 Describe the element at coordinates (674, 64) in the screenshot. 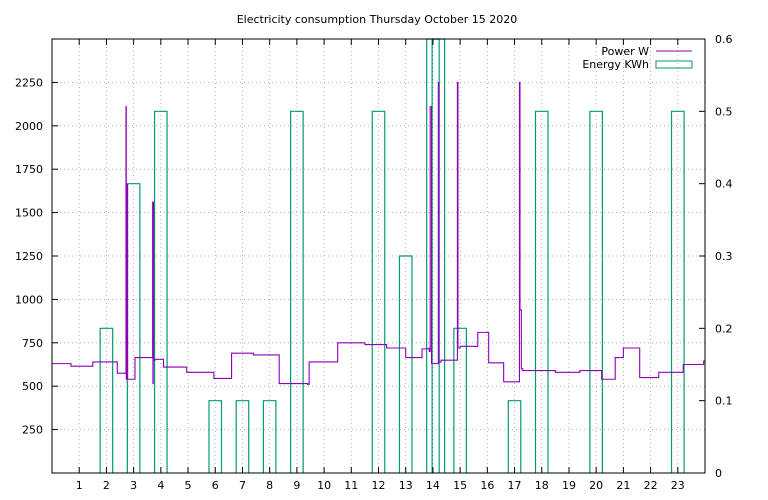

I see `legend-swatch-energy` at that location.